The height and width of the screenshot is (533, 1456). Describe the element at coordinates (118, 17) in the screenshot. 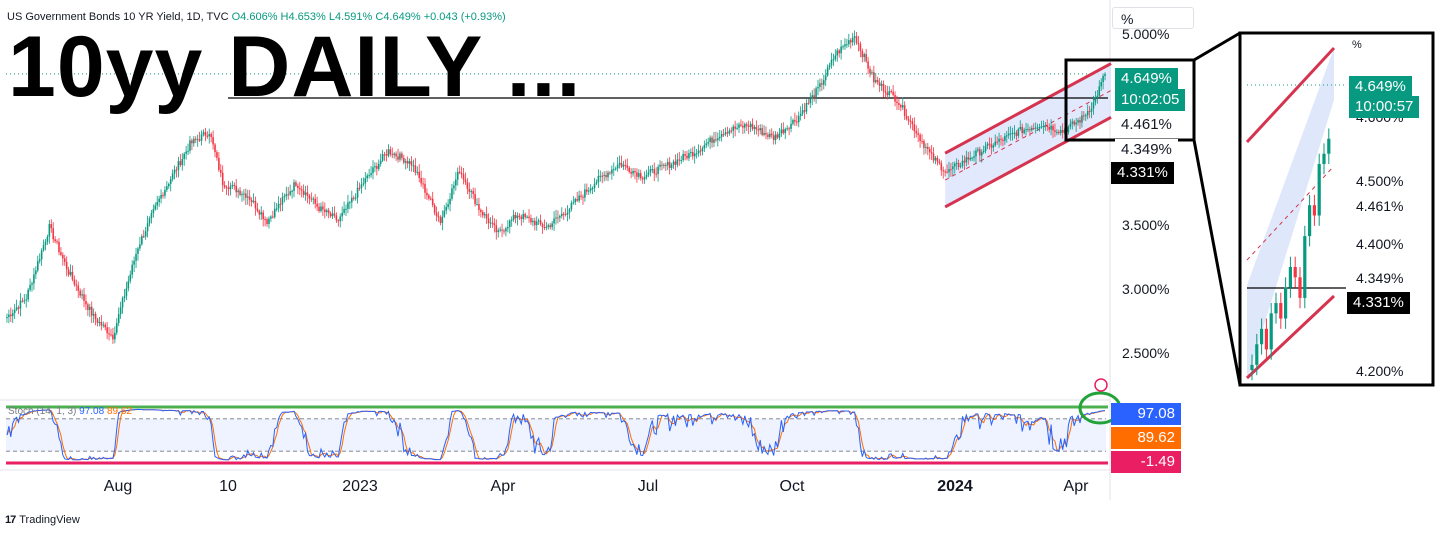

I see `symbol-name: US Government Bonds 10 YR Yield, 1D, TVC` at that location.